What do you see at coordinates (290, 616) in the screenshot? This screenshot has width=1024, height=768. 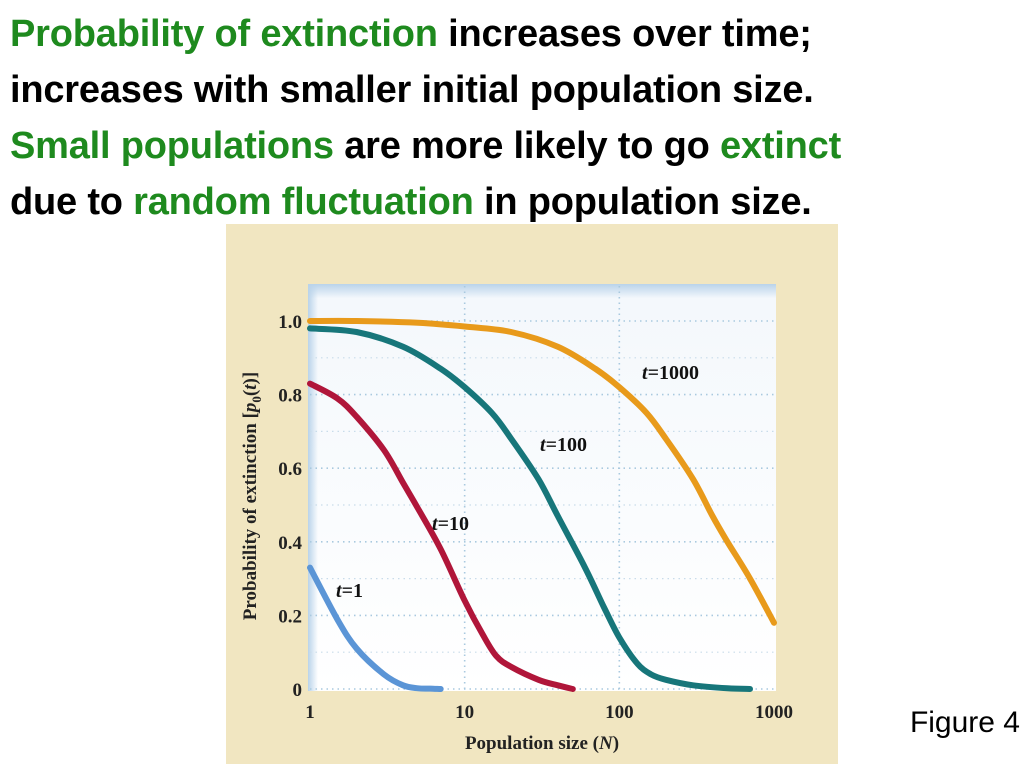 I see `y-tick-label: 0.2` at bounding box center [290, 616].